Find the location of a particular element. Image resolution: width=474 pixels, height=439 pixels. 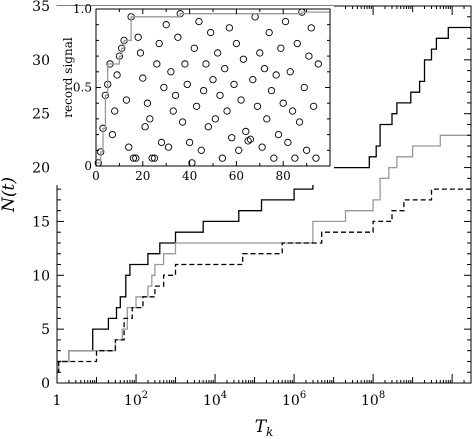

x-tick-label: 10⁶ is located at coordinates (294, 399).